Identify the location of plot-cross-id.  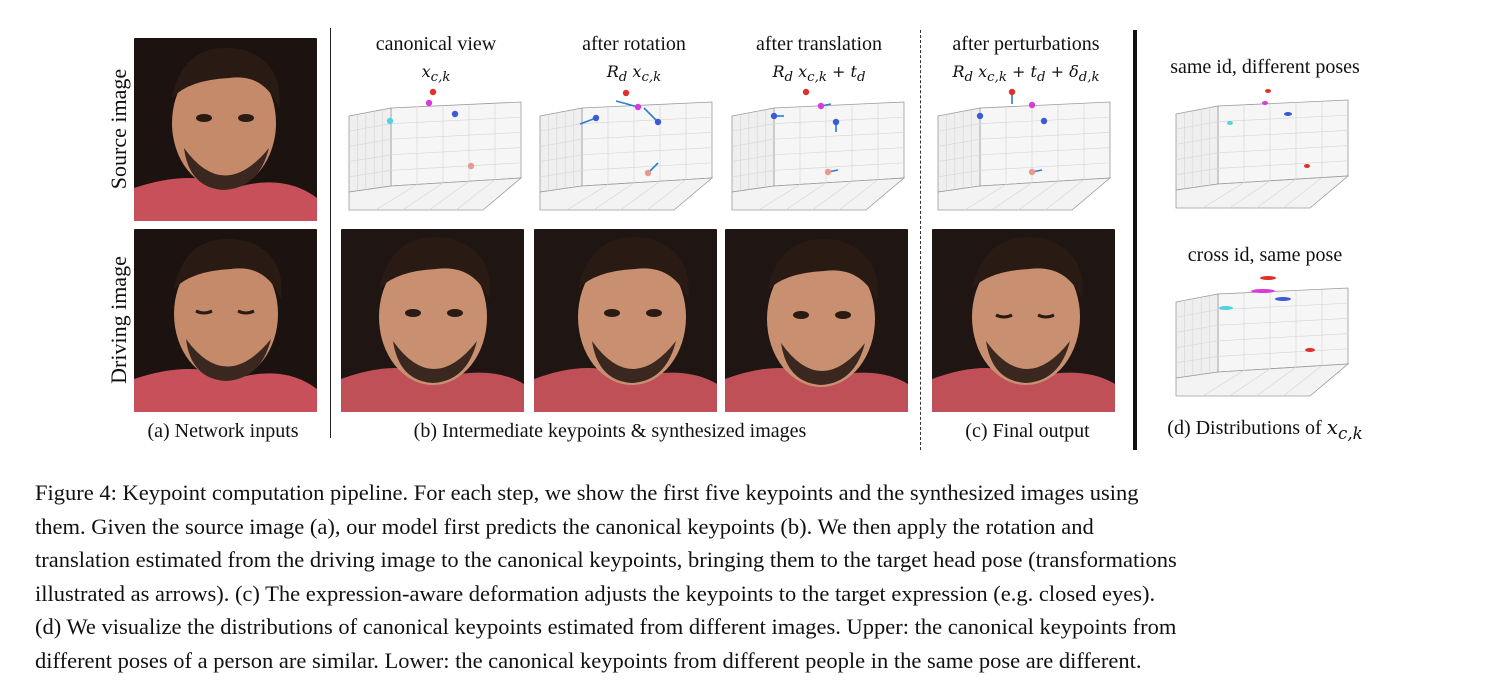
(1262, 339).